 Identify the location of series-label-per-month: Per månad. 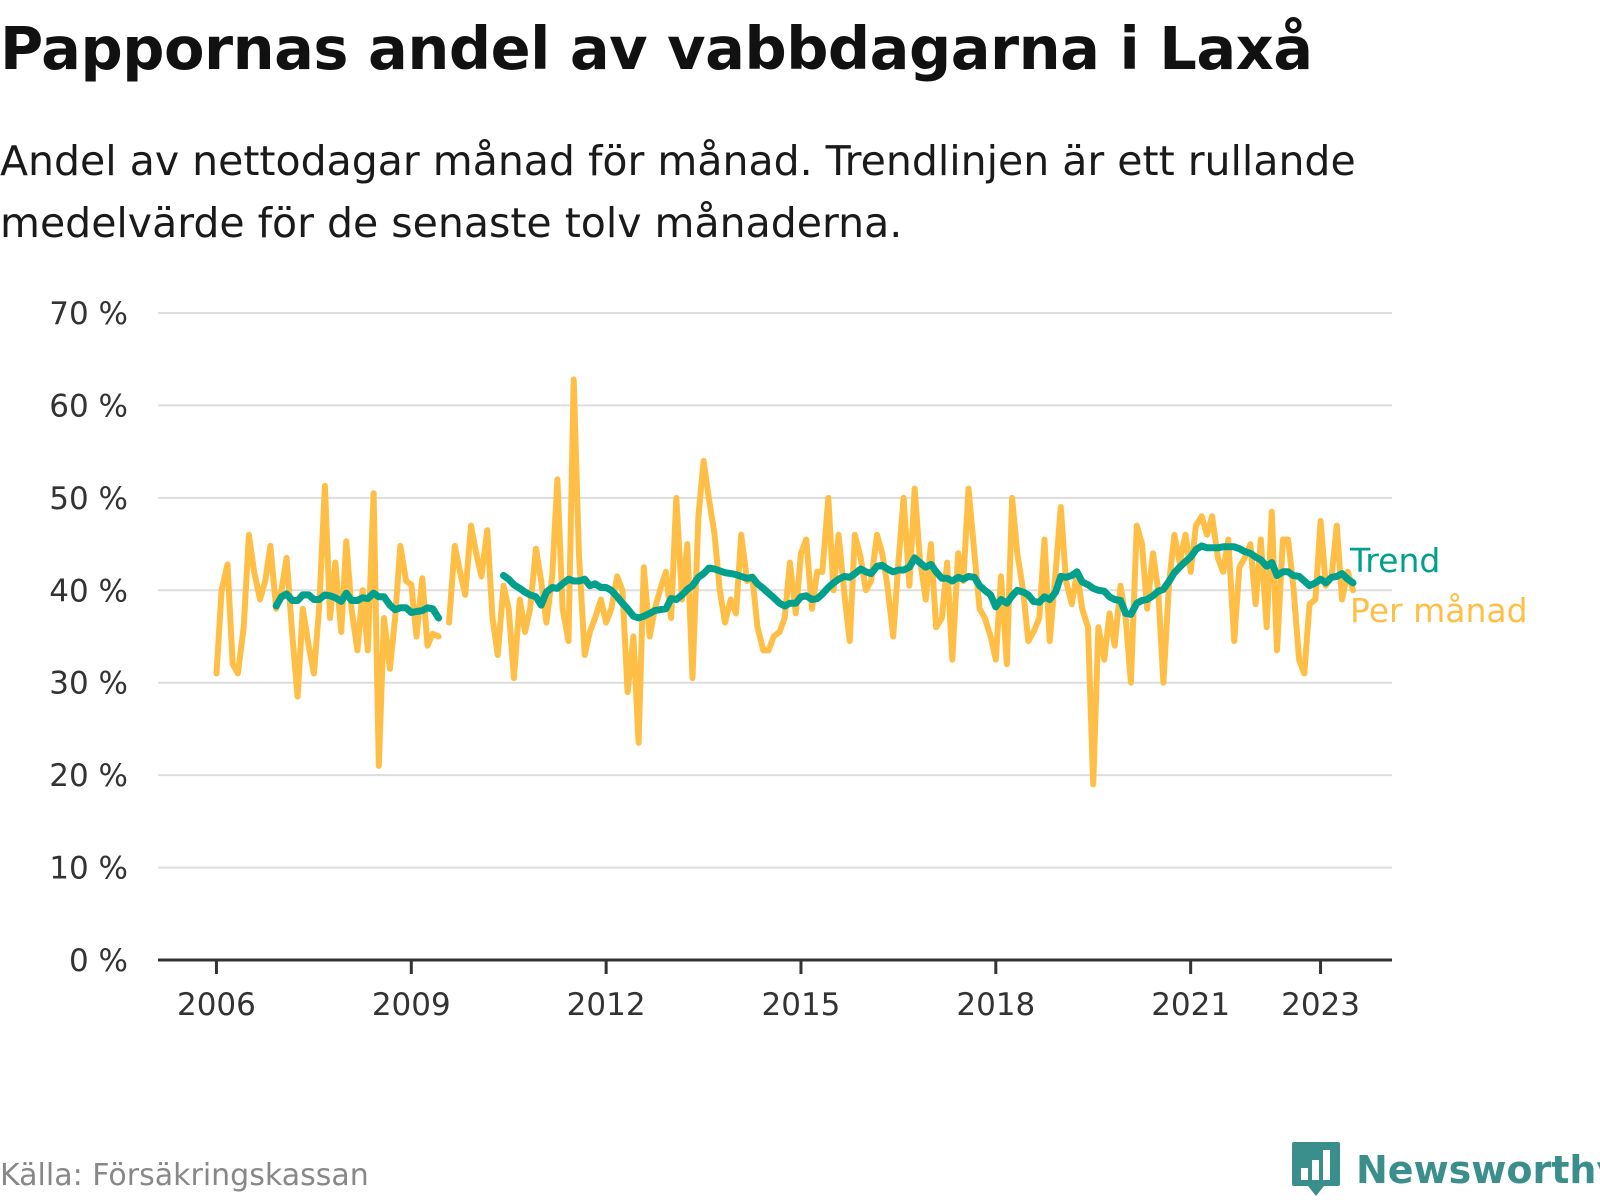
(1439, 610).